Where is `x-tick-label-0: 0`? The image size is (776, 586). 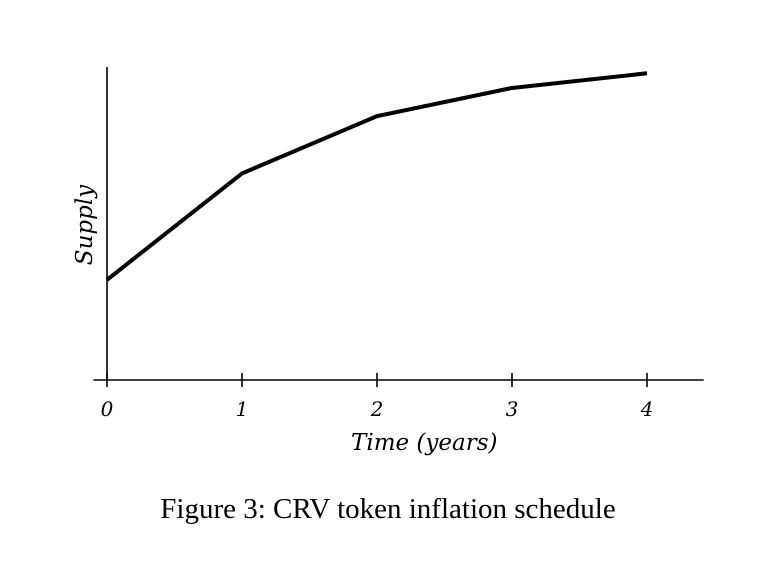
x-tick-label-0: 0 is located at coordinates (107, 409).